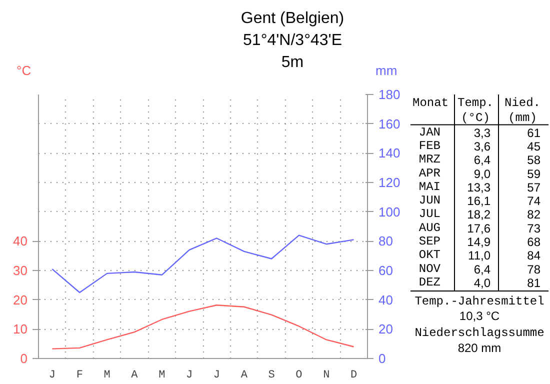 The width and height of the screenshot is (550, 384). I want to click on text: 58, so click(534, 160).